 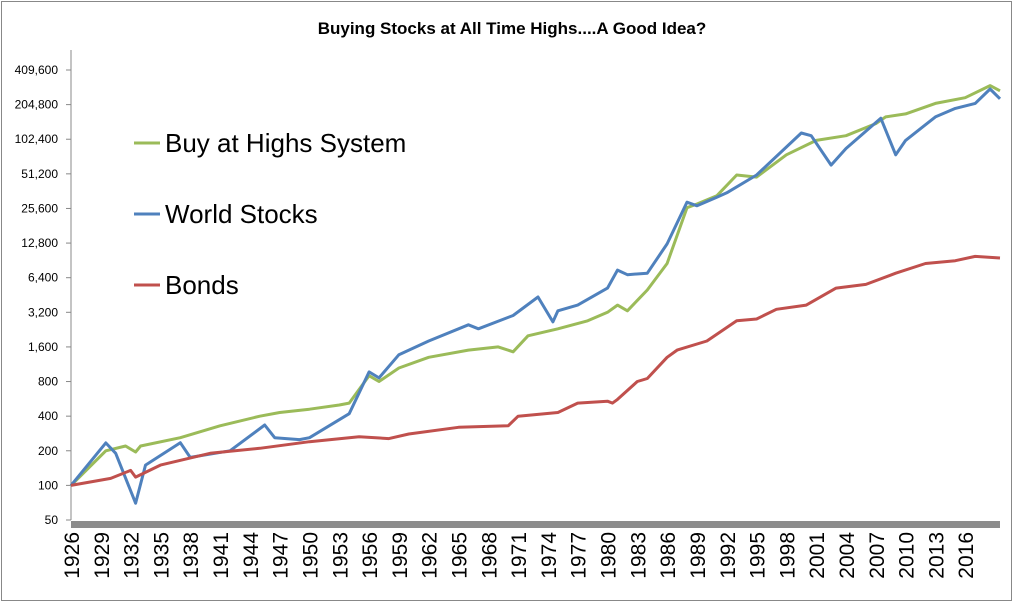 I want to click on x-tick-label: 1935, so click(x=161, y=555).